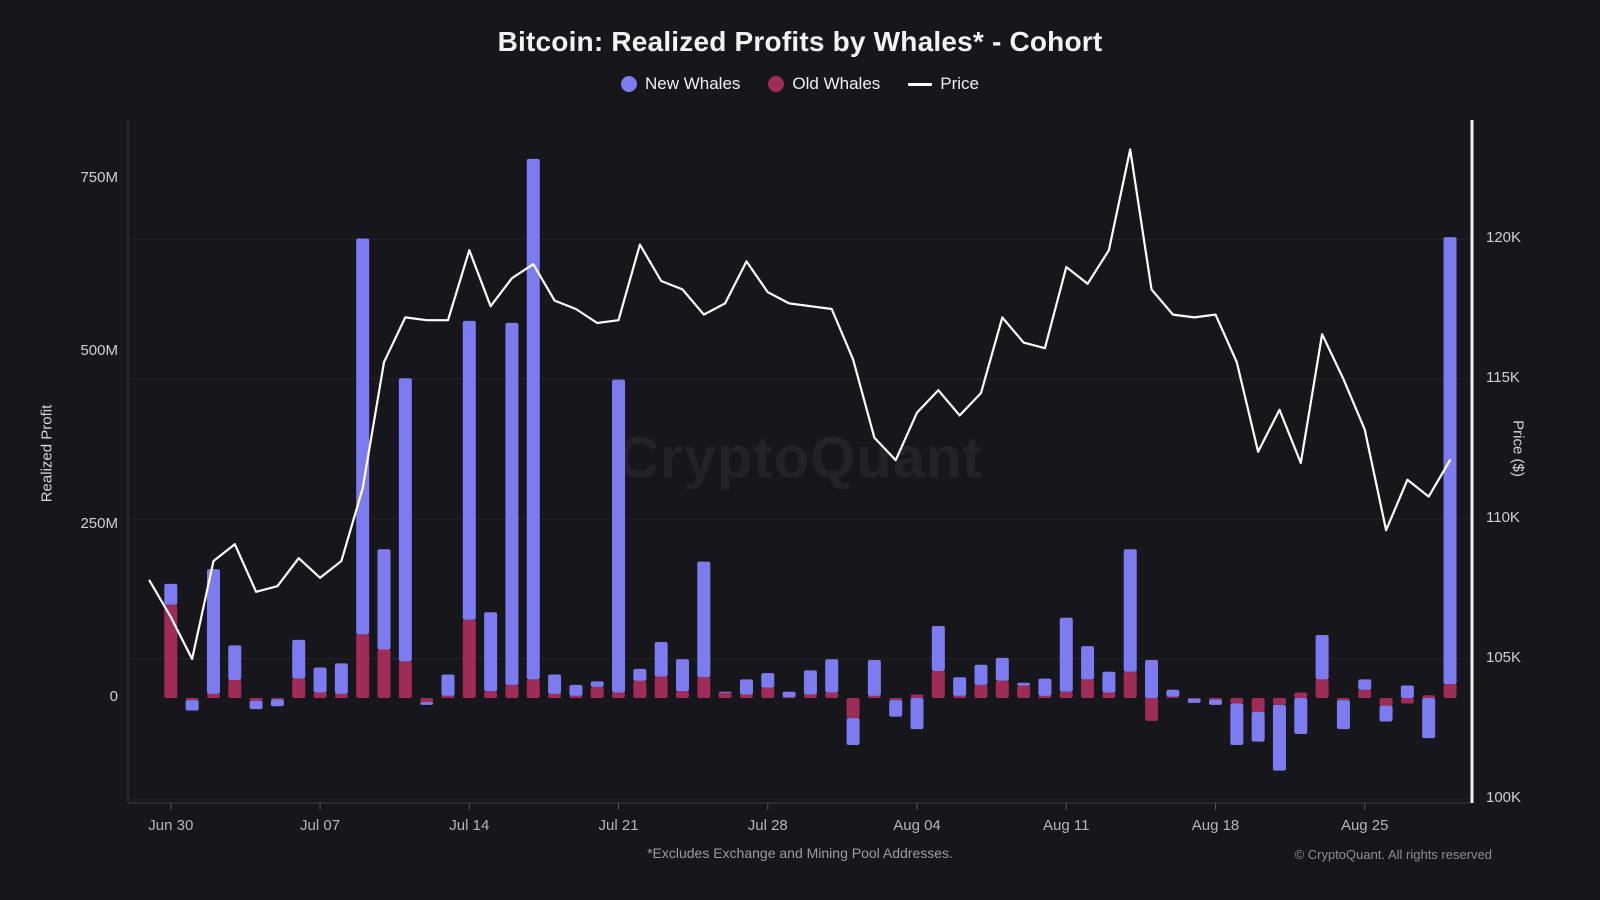 Image resolution: width=1600 pixels, height=900 pixels. Describe the element at coordinates (1393, 854) in the screenshot. I see `copyright: © CryptoQuant. All rights reserved` at that location.